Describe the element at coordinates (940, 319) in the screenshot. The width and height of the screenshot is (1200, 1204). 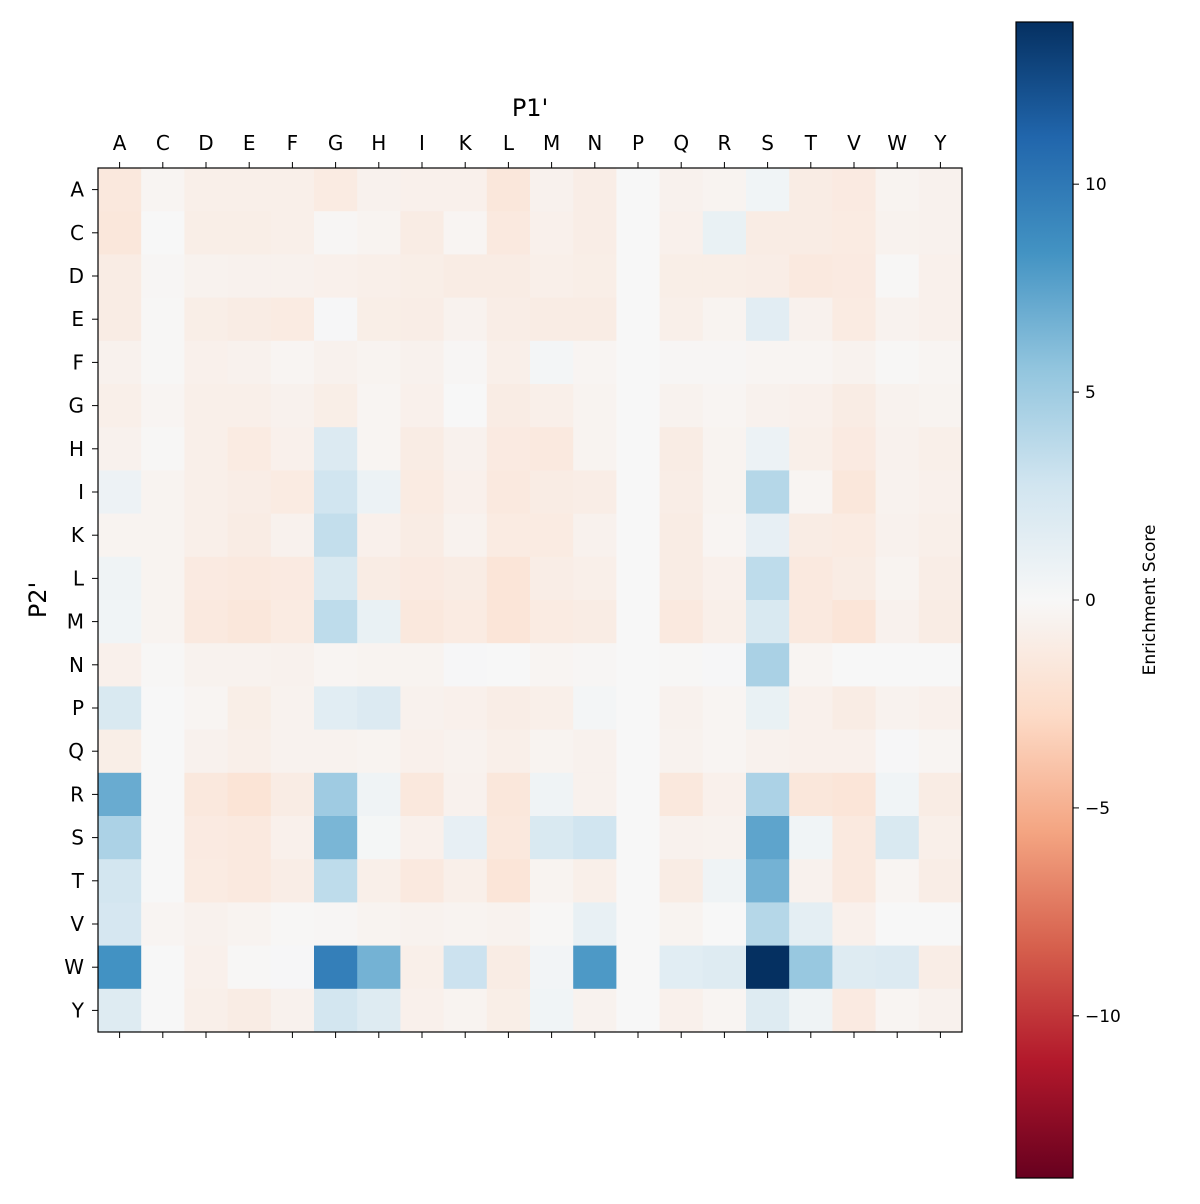
I see `heatmap-cell-E-Y` at that location.